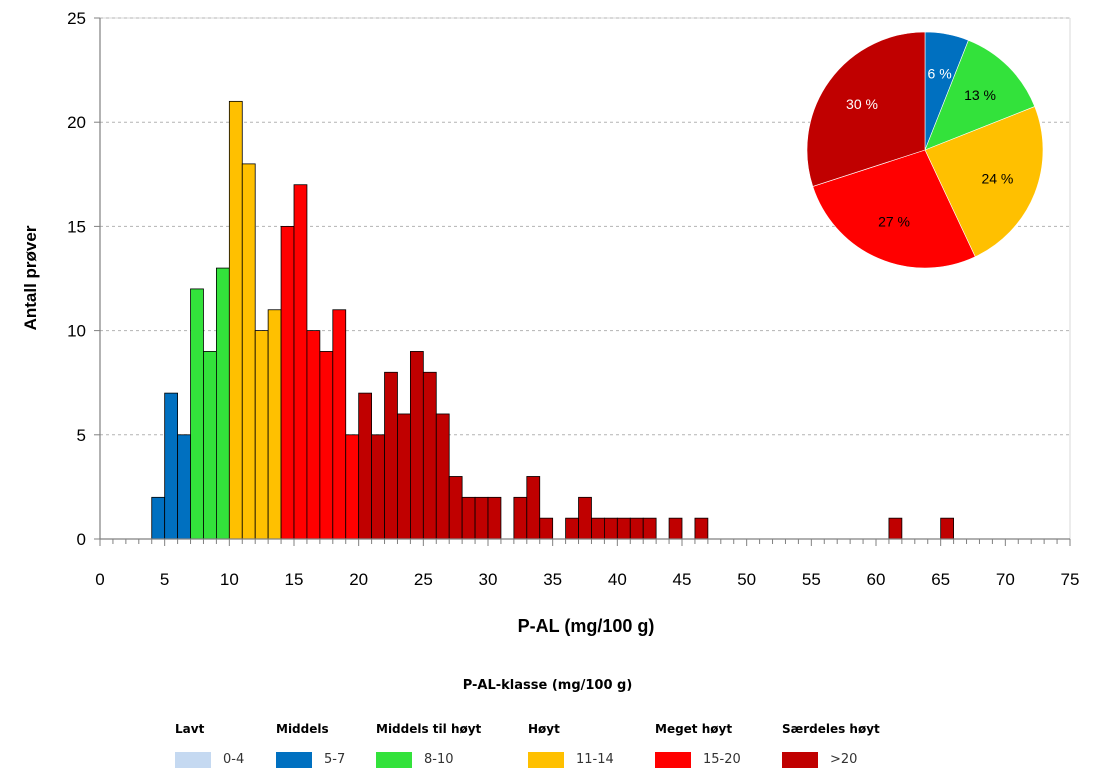 The height and width of the screenshot is (769, 1095). Describe the element at coordinates (831, 729) in the screenshot. I see `legend-class-name: Særdeles høyt` at that location.